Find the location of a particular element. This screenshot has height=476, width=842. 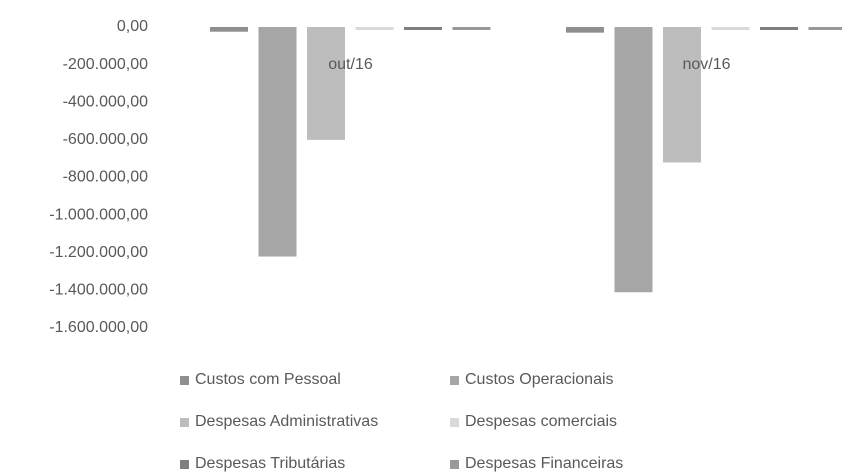

legend-label: Custos com Pessoal is located at coordinates (268, 379).